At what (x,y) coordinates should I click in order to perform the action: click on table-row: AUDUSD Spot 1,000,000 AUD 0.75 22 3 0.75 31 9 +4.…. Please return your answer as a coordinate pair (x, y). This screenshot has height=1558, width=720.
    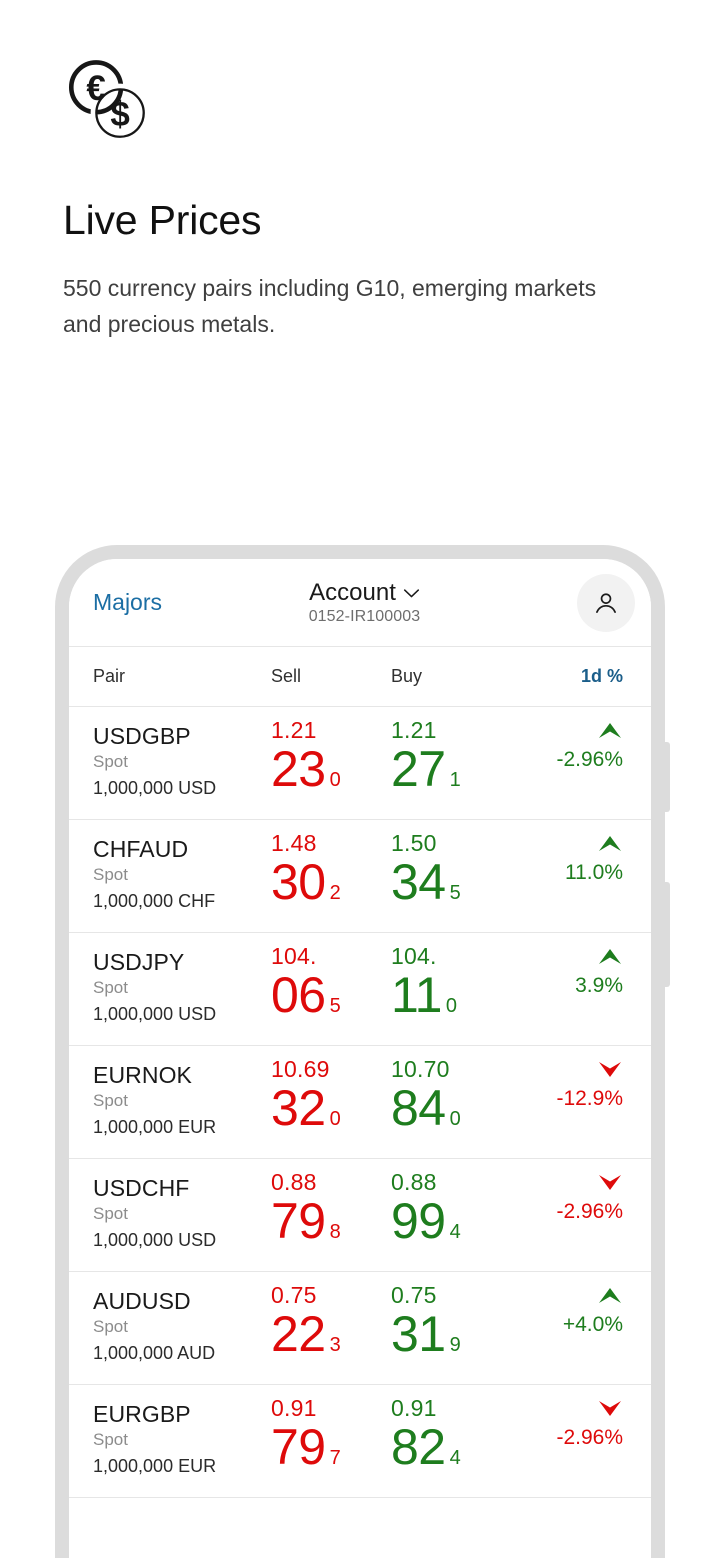
    Looking at the image, I should click on (360, 1328).